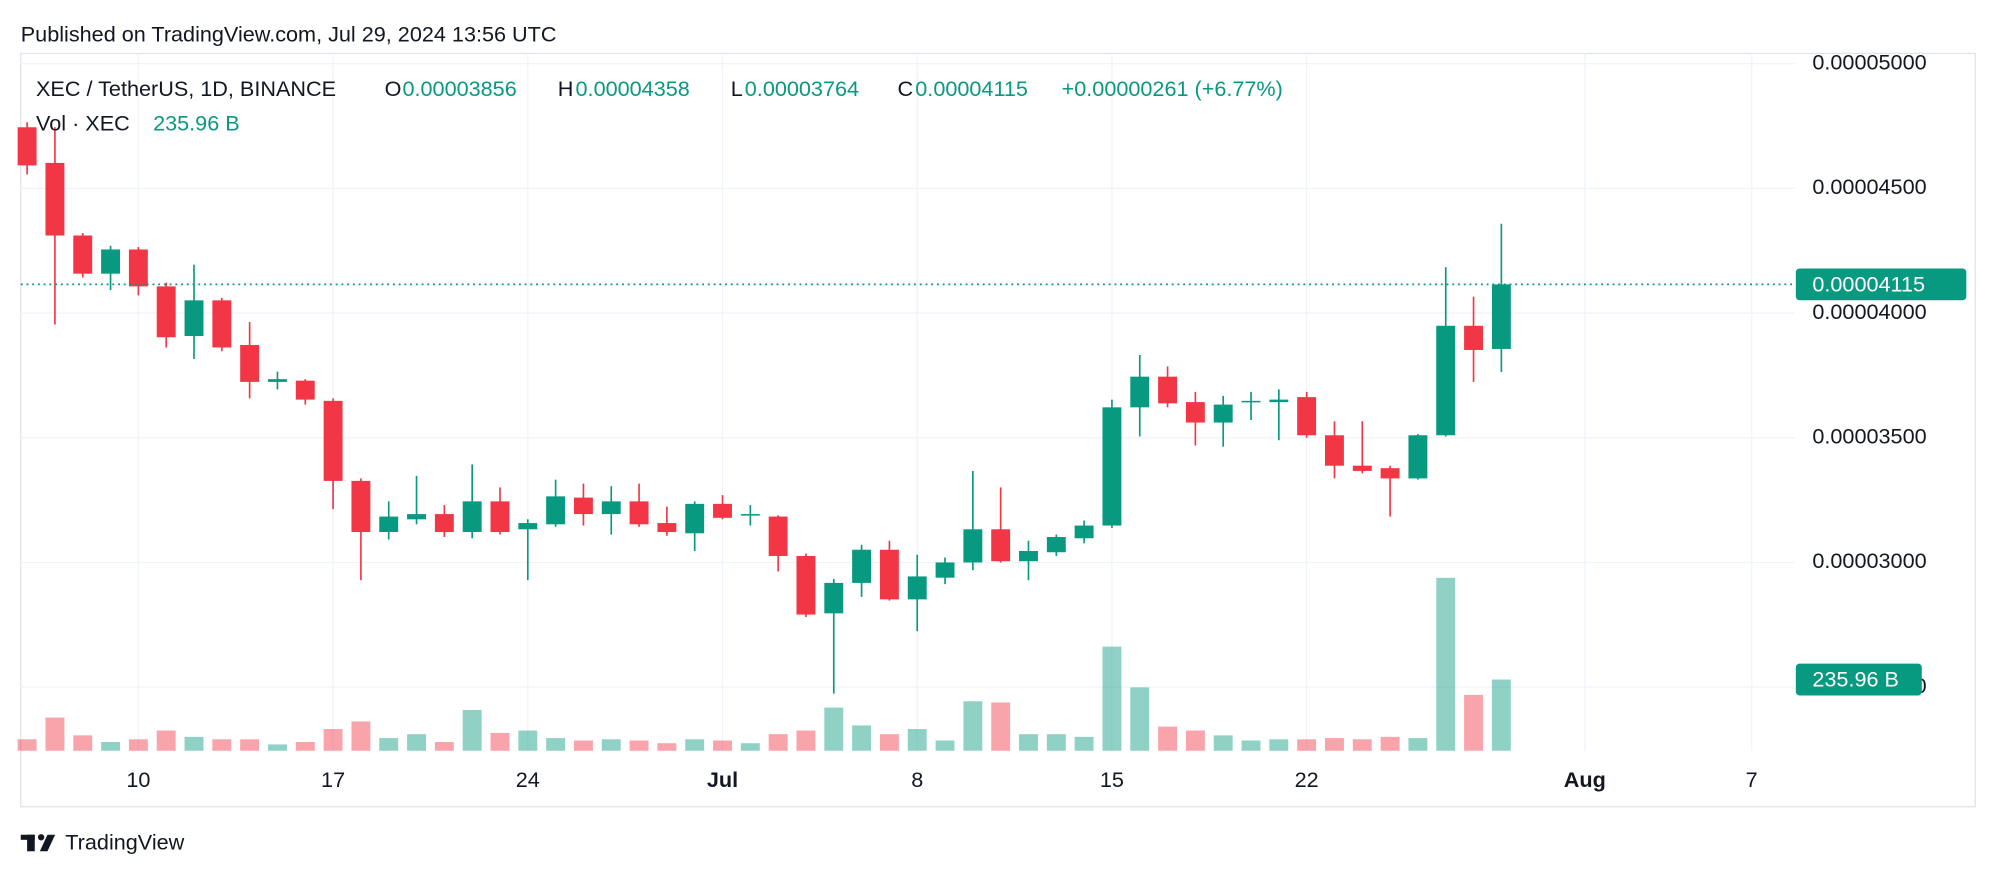 The image size is (1996, 878). I want to click on change-value: +0.00000261 (+6.77%), so click(1172, 88).